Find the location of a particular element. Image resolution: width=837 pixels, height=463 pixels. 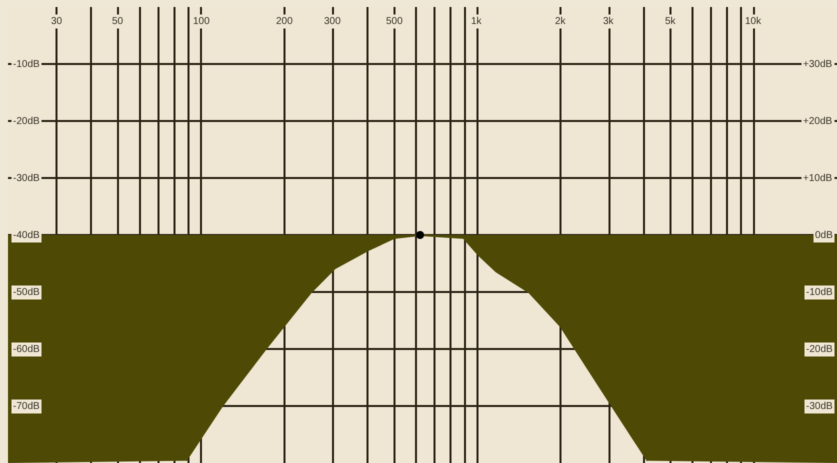

y2-tick-label: -10dB is located at coordinates (820, 292).